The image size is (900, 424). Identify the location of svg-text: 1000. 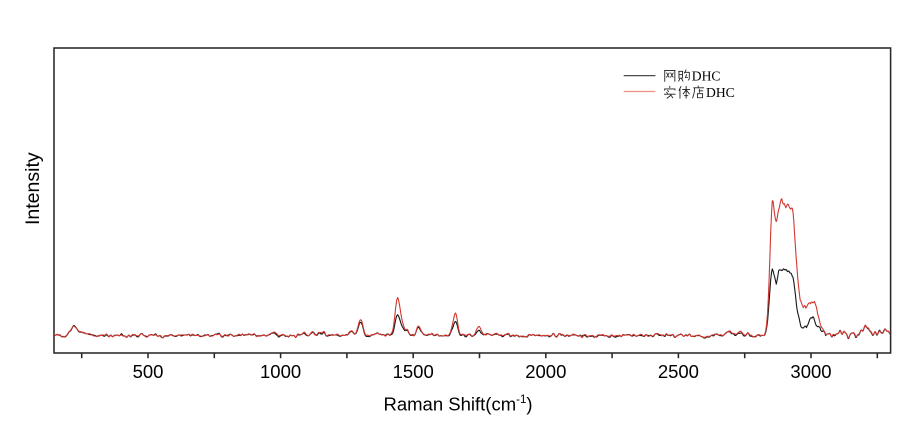
(280, 371).